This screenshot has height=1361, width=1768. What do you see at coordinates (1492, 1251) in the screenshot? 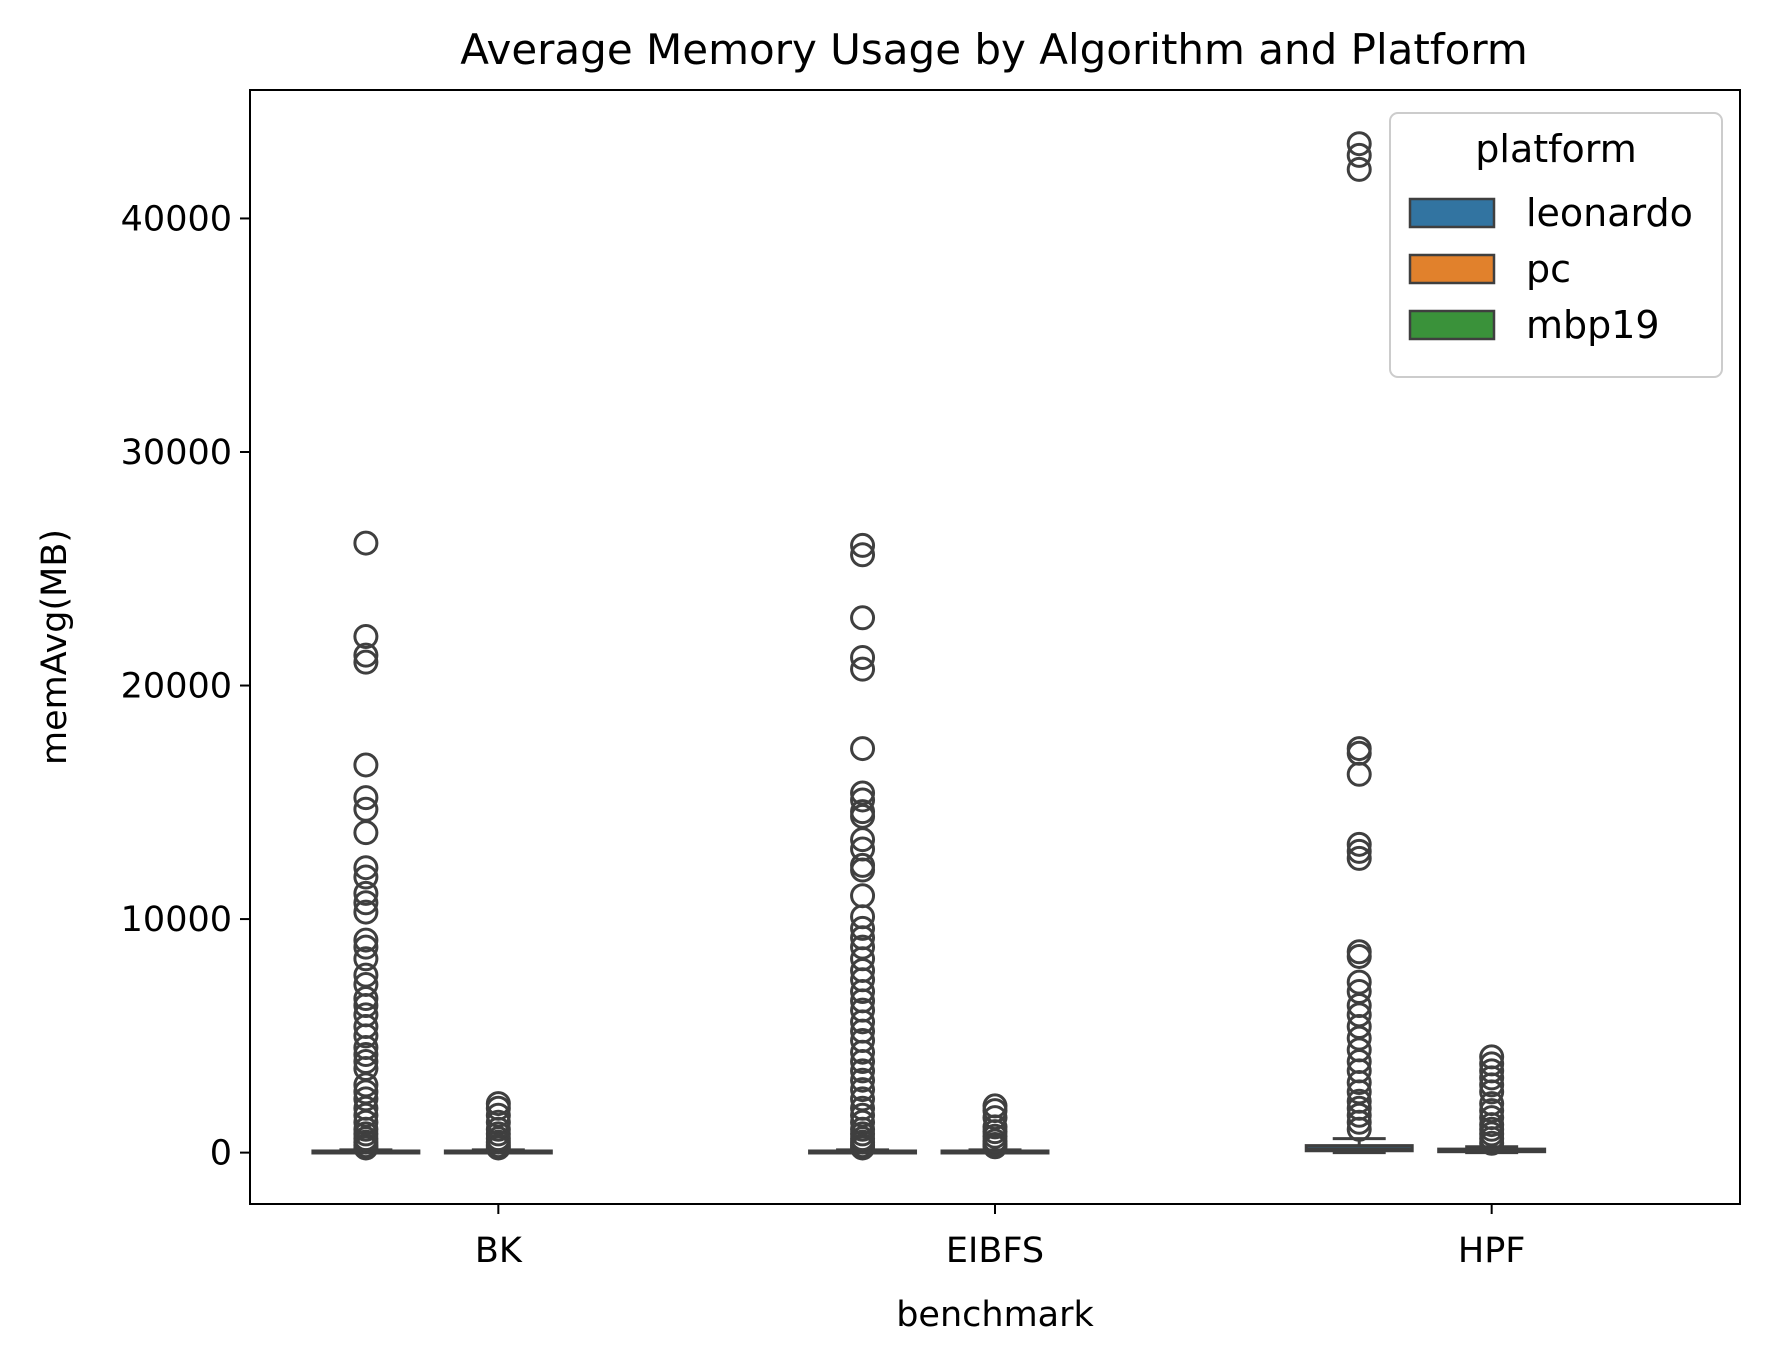
I see `x-tick-label: HPF` at bounding box center [1492, 1251].